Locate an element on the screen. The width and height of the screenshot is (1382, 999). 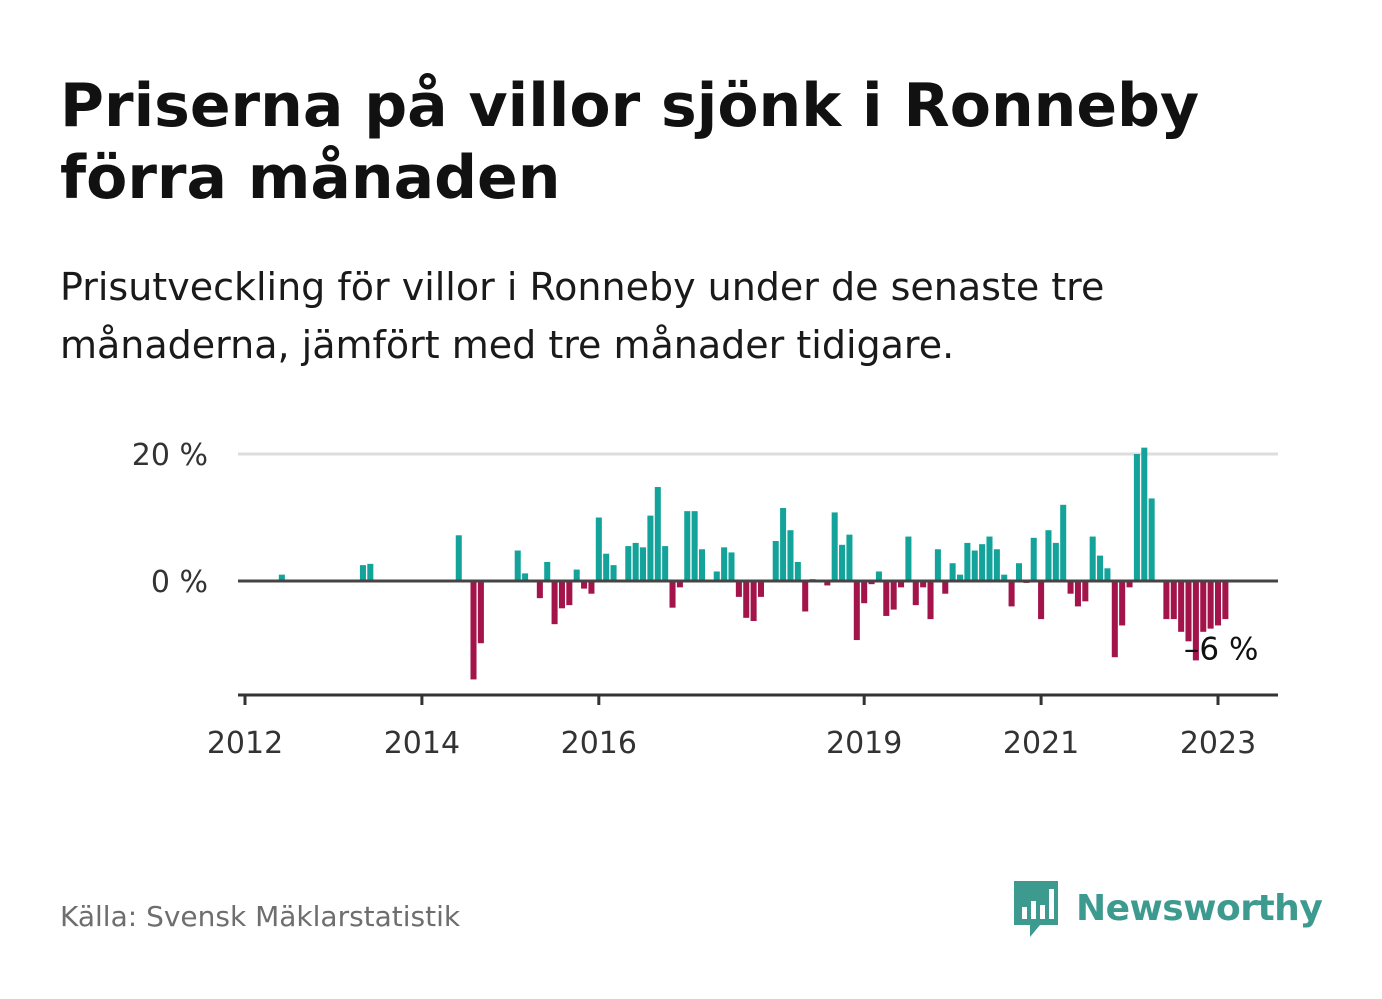
x-tick-label: 2019 is located at coordinates (864, 743).